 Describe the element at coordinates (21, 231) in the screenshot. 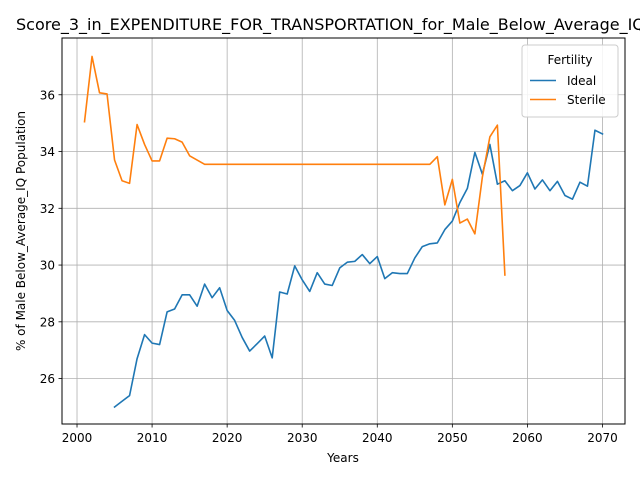

I see `y-axis-label: % of Male Below_Average_IQ Population` at that location.